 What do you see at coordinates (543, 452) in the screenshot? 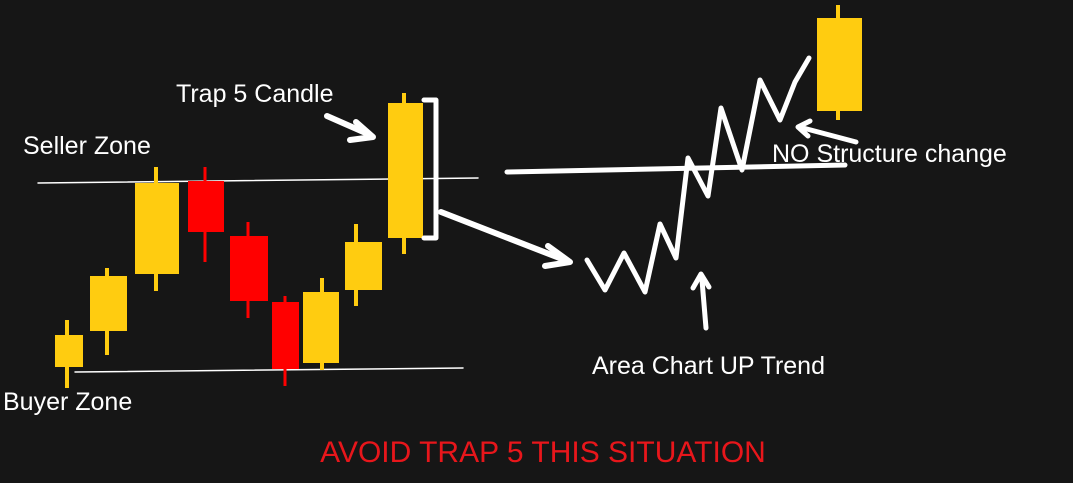
I see `warning: AVOID TRAP 5 THIS SITUATION` at bounding box center [543, 452].